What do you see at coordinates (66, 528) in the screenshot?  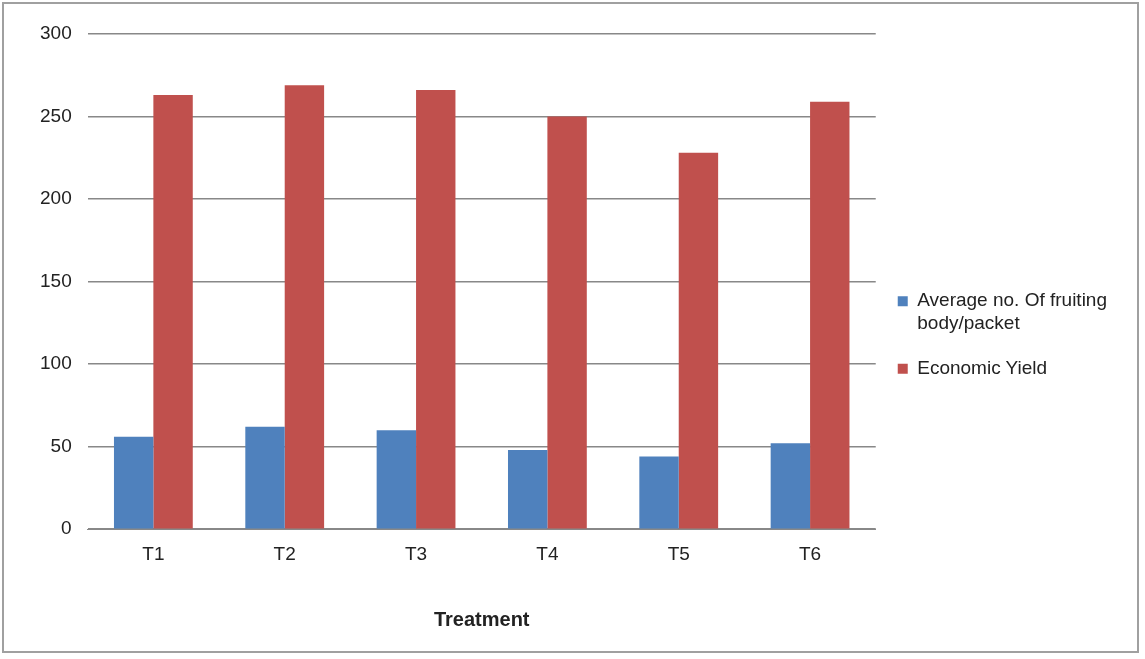 I see `y-tick-label: 0` at bounding box center [66, 528].